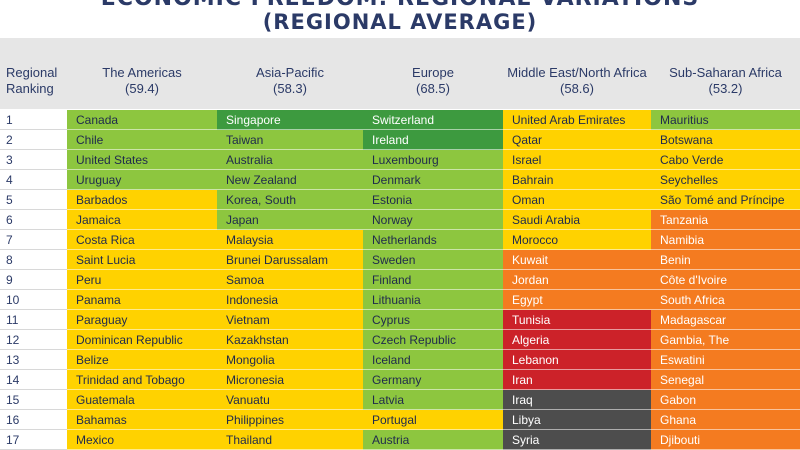 The image size is (800, 450). What do you see at coordinates (725, 120) in the screenshot?
I see `country-cell-sub-saharan-africa: Mauritius` at bounding box center [725, 120].